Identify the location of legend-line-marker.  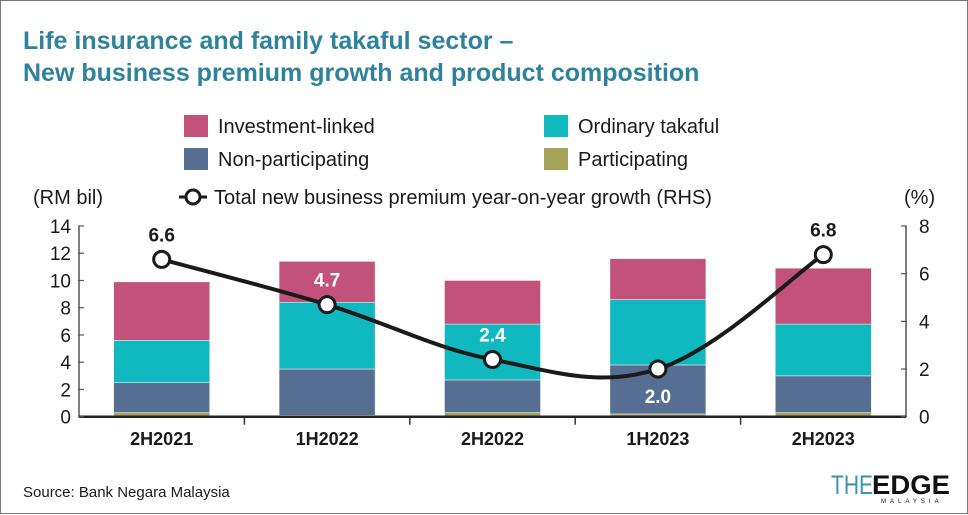
(193, 197).